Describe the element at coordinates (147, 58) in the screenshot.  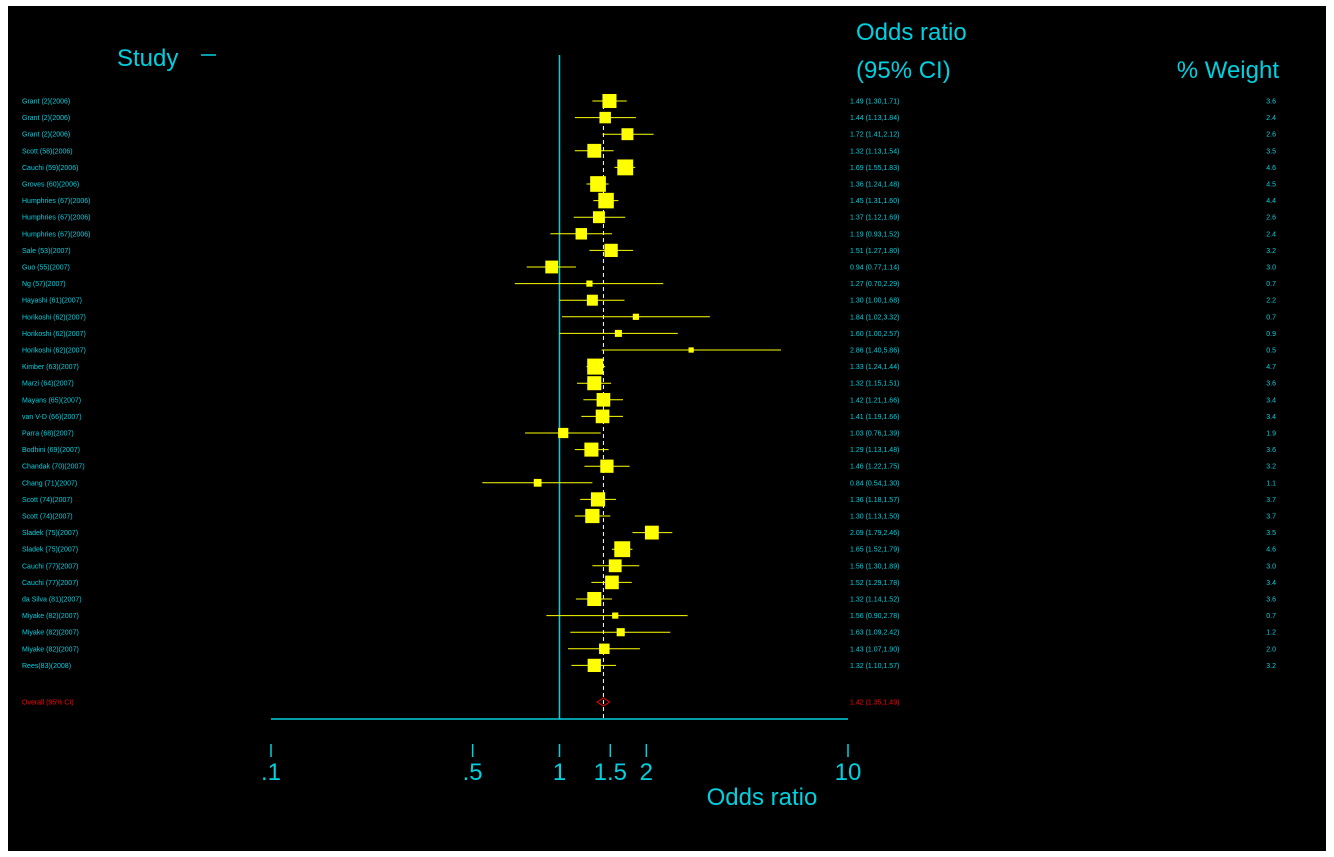
I see `study-header: Study` at that location.